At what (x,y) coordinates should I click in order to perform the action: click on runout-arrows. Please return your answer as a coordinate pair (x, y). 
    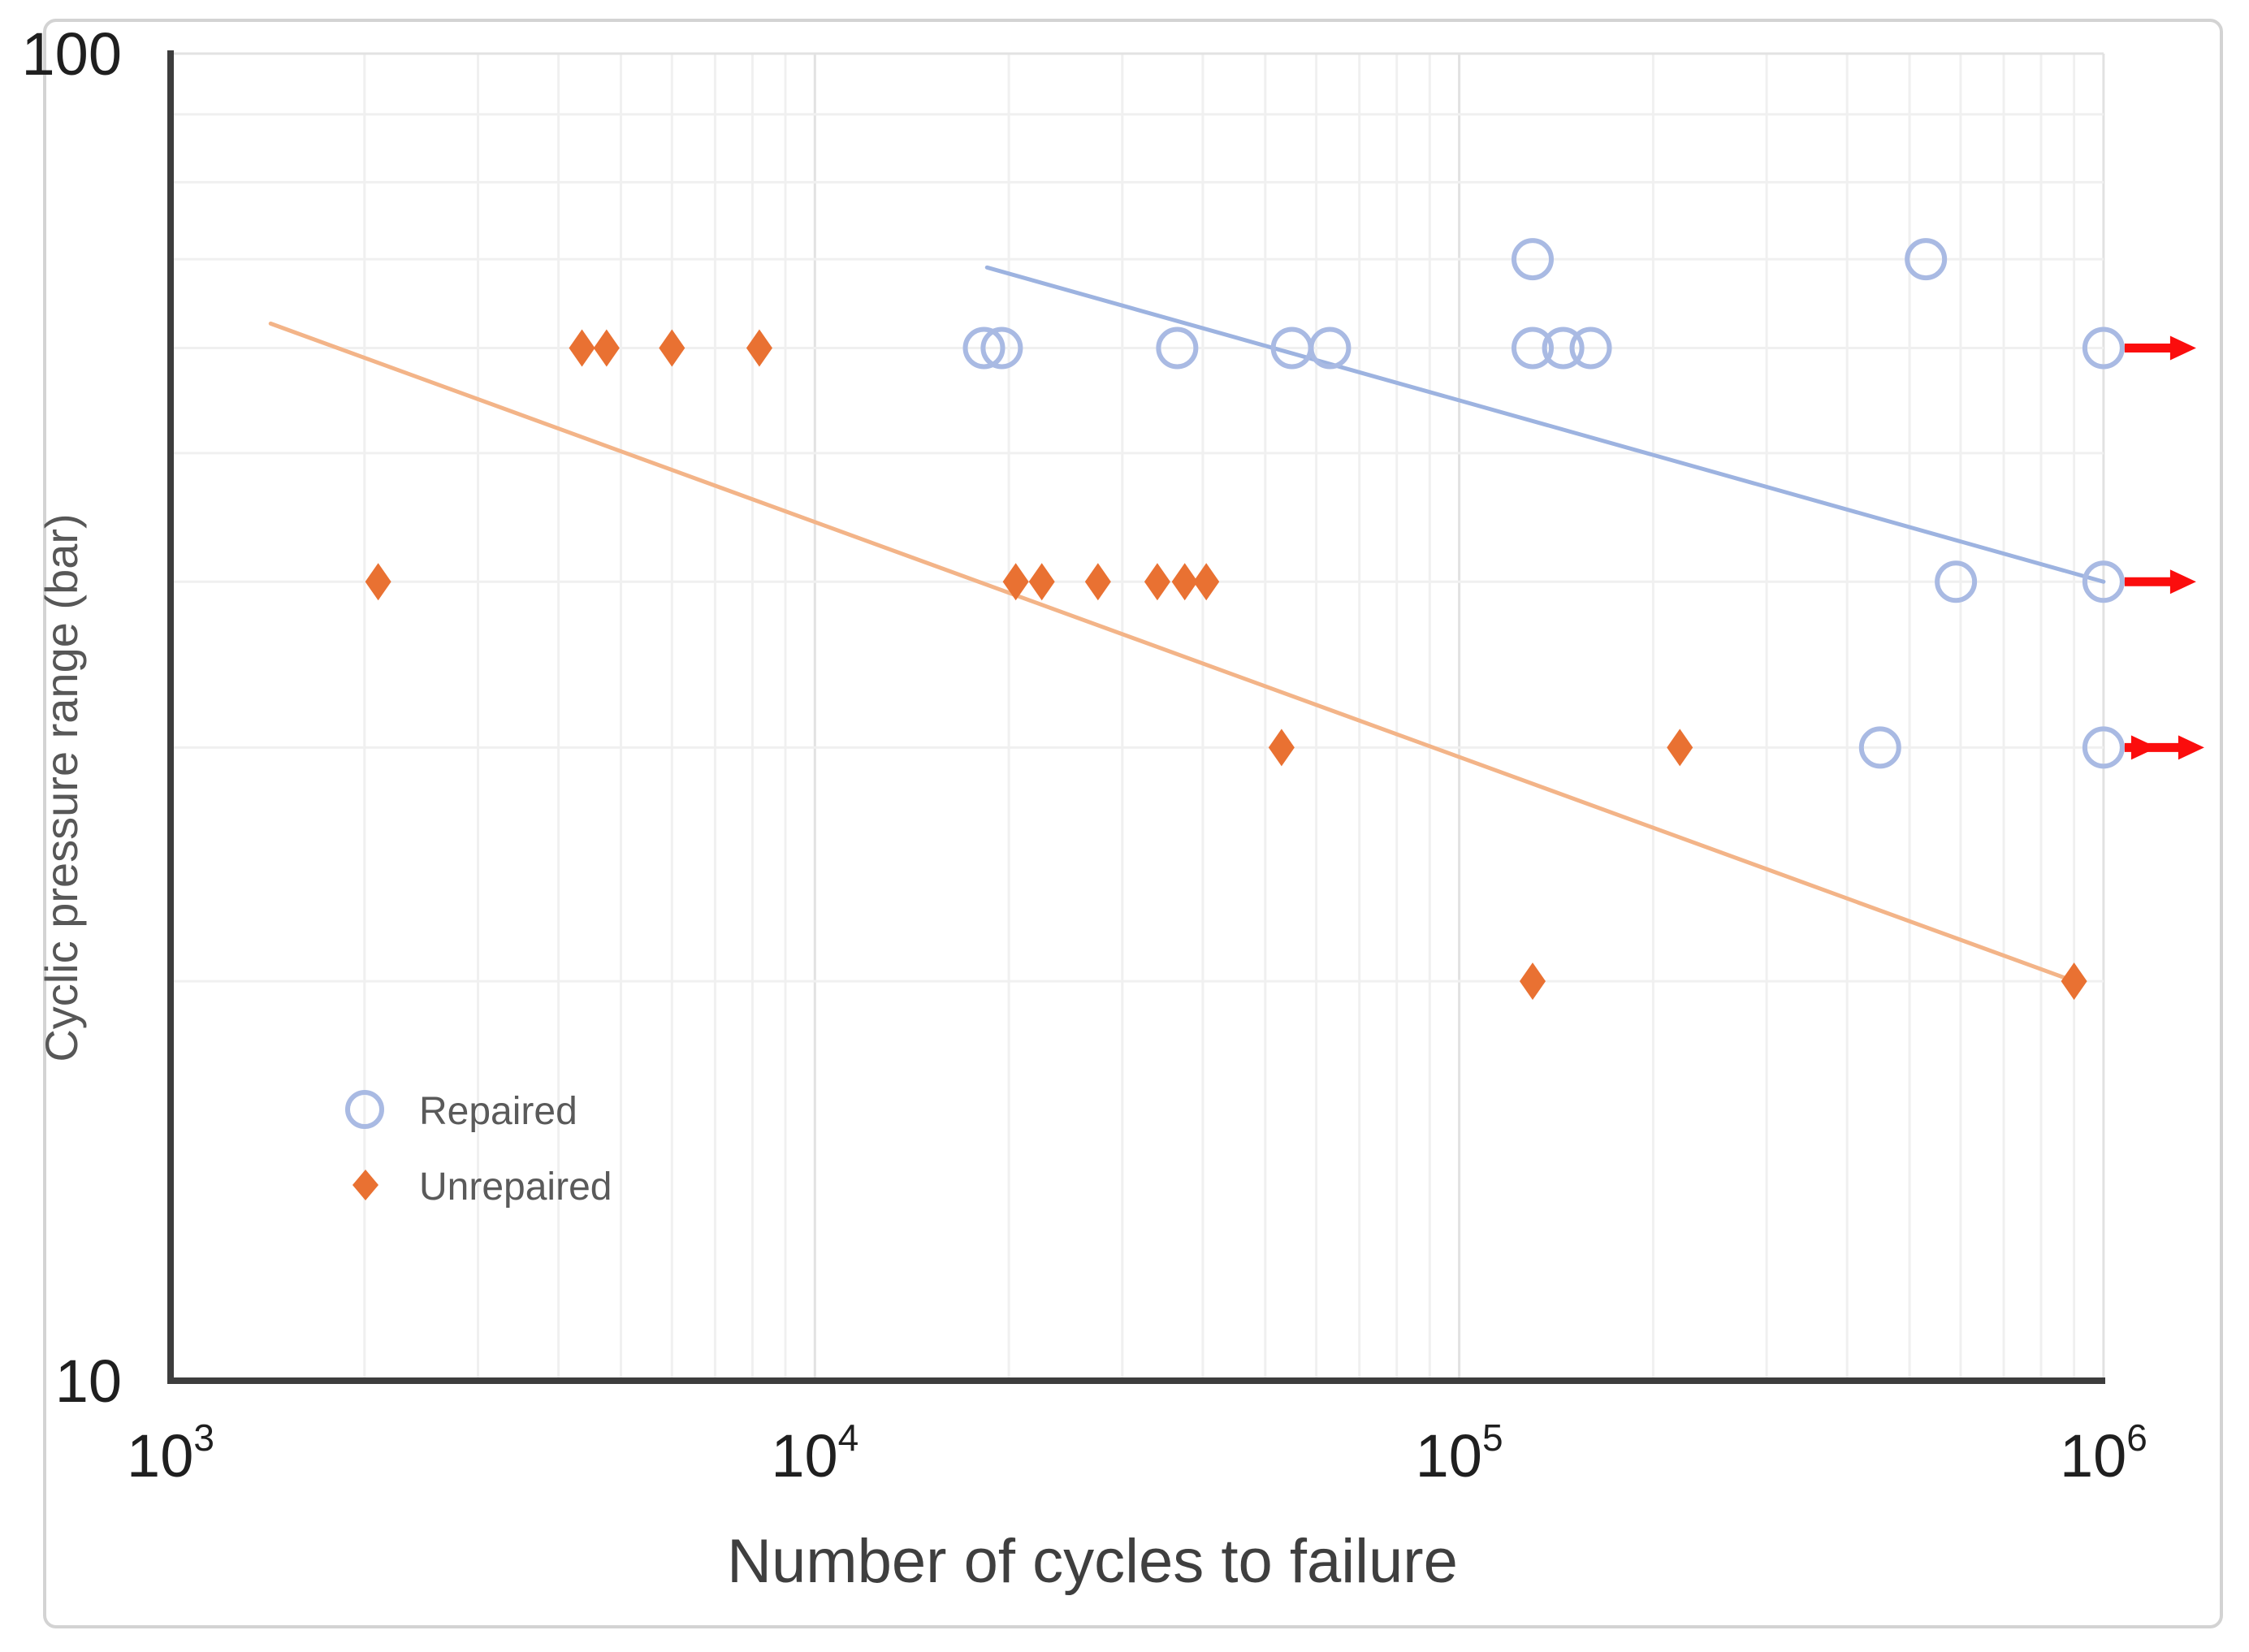
    Looking at the image, I should click on (2164, 548).